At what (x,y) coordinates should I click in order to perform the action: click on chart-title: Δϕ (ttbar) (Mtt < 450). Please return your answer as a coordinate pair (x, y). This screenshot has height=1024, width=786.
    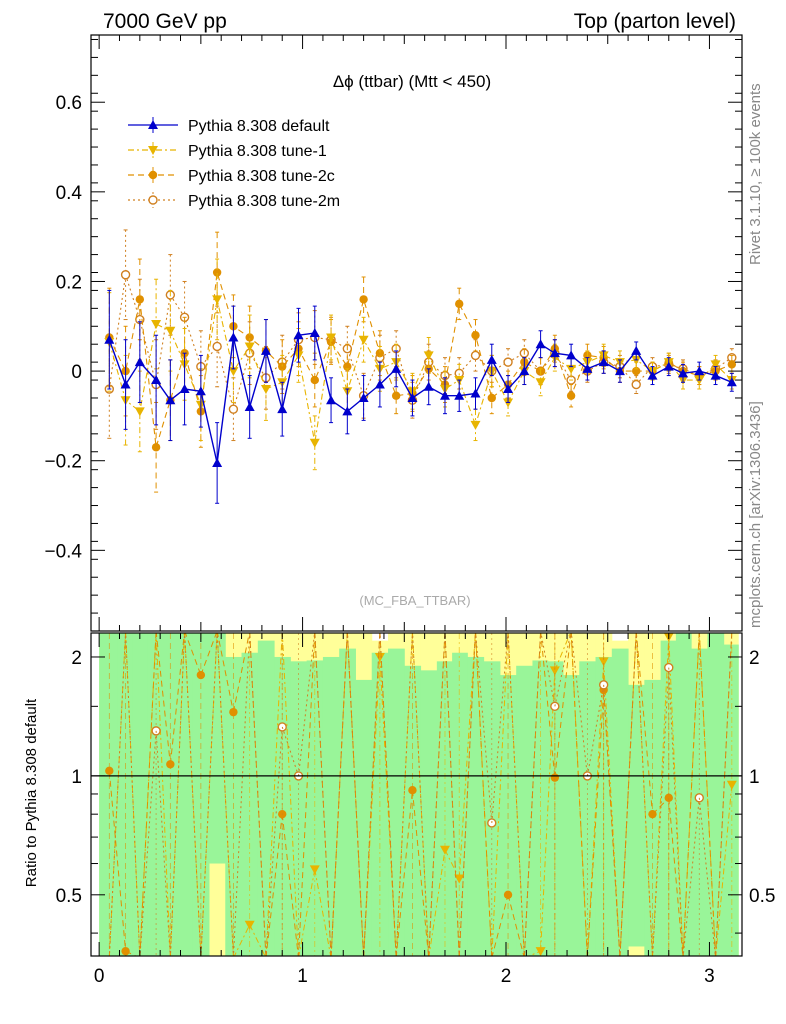
    Looking at the image, I should click on (412, 81).